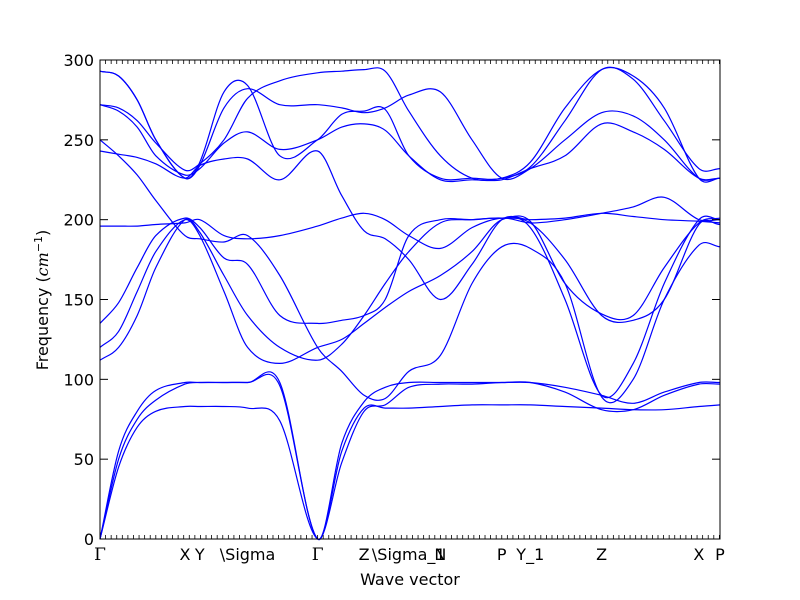  What do you see at coordinates (78, 60) in the screenshot?
I see `y-tick-label: 300` at bounding box center [78, 60].